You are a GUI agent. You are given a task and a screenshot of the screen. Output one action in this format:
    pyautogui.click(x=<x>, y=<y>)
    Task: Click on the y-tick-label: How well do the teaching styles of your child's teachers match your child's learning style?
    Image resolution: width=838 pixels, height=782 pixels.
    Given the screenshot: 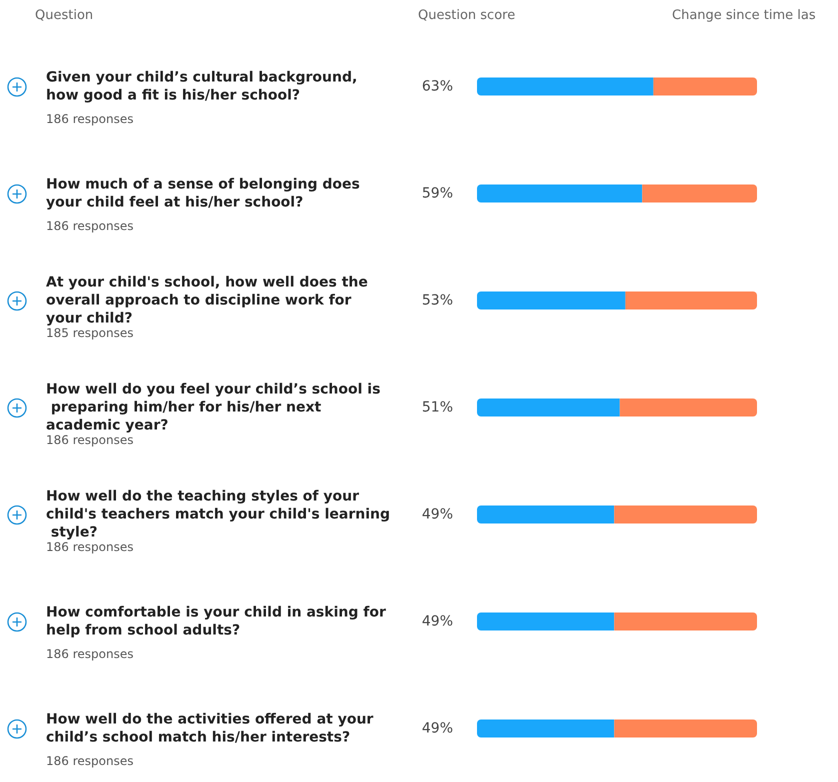 What is the action you would take?
    pyautogui.click(x=218, y=514)
    